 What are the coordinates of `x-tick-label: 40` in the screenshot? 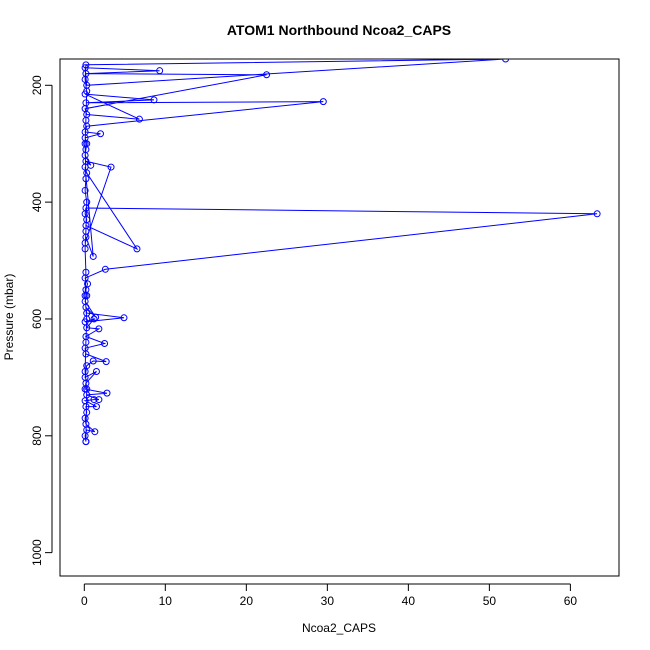 It's located at (409, 601).